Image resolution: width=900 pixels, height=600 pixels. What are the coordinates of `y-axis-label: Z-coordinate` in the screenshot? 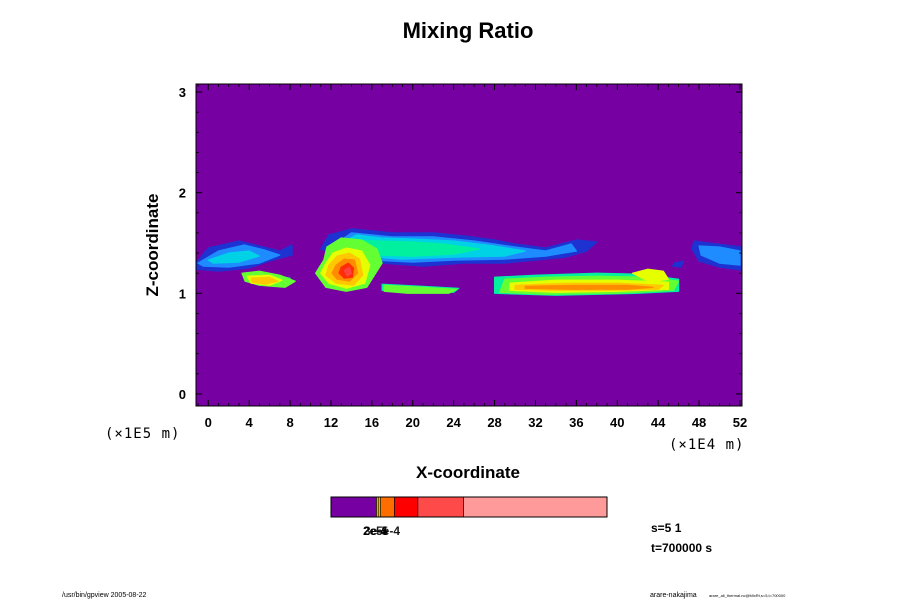 It's located at (152, 245).